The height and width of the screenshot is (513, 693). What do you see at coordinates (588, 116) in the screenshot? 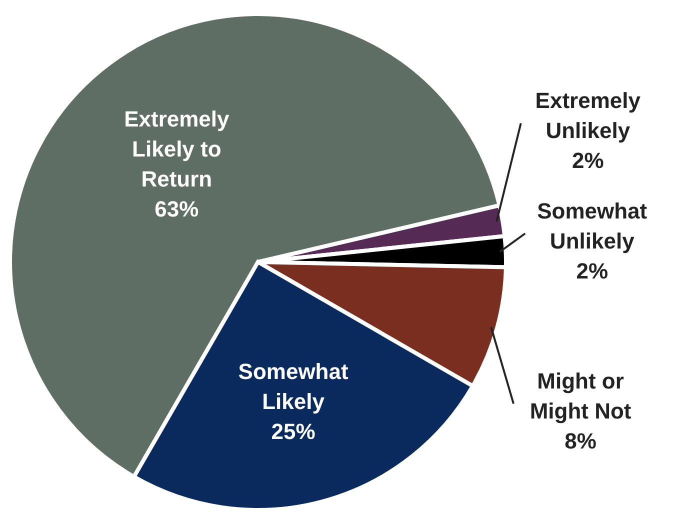
I see `slice-label: Extremely Unlikely` at bounding box center [588, 116].